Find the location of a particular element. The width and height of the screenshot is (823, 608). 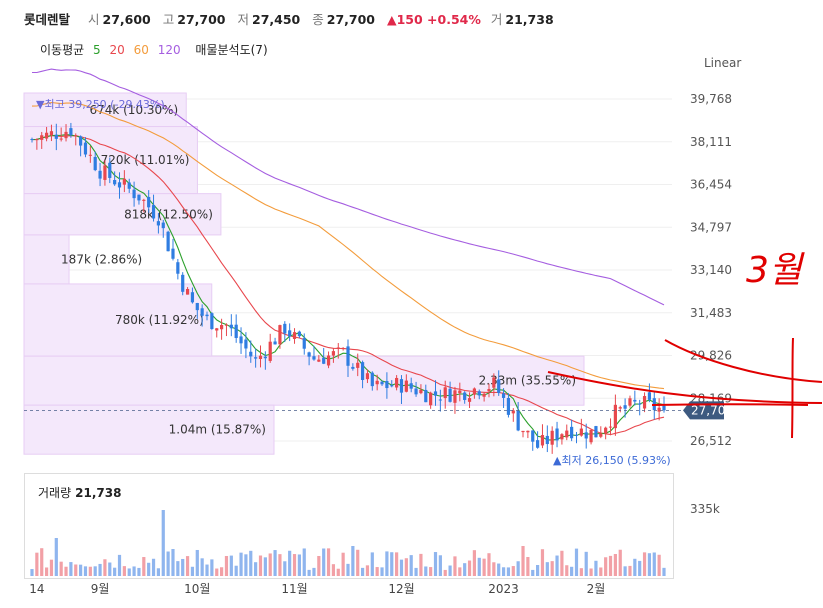

volume-axis-tick: 335k is located at coordinates (705, 509).